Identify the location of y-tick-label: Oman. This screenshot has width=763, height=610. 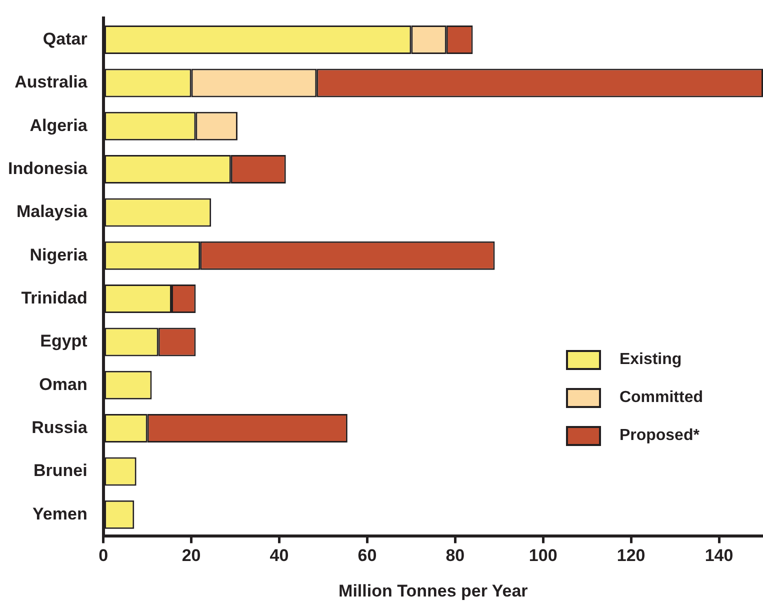
(63, 384).